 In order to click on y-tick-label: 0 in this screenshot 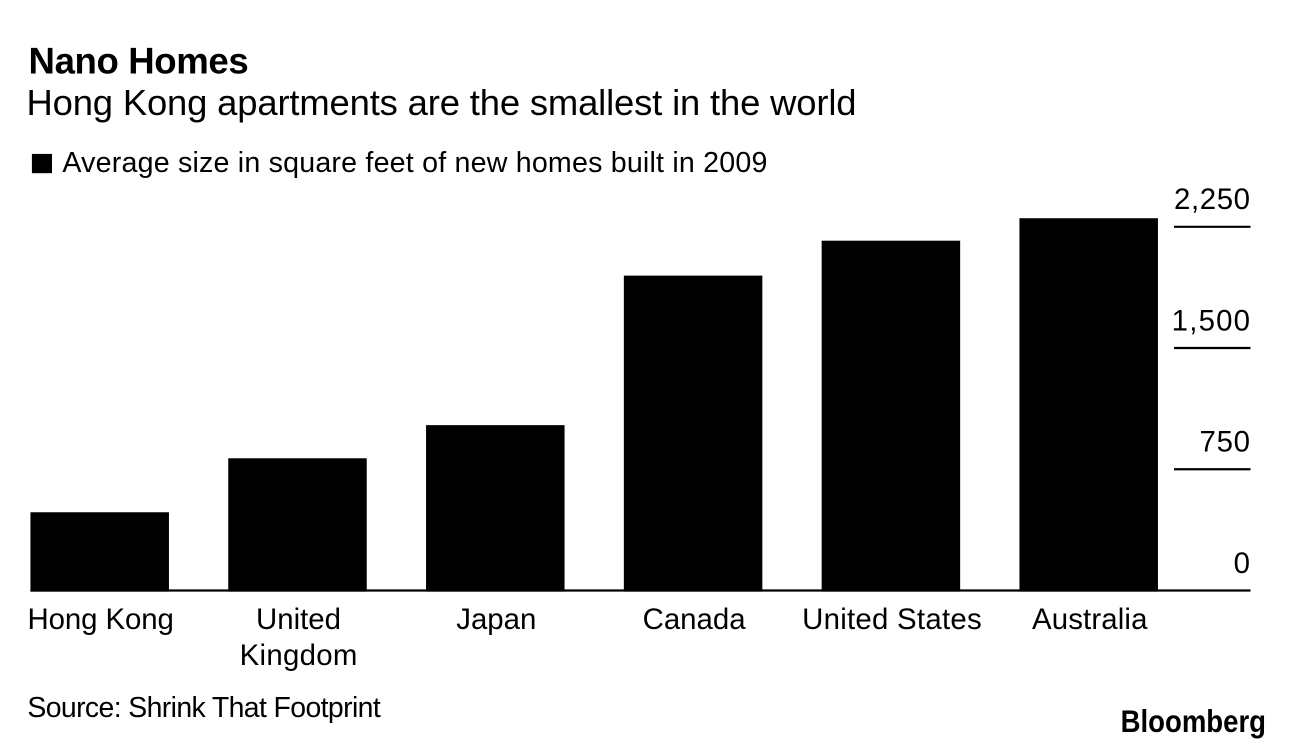, I will do `click(1242, 563)`.